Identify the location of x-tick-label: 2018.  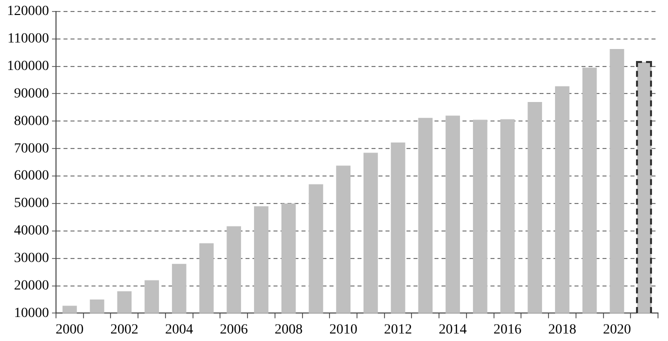
(562, 330).